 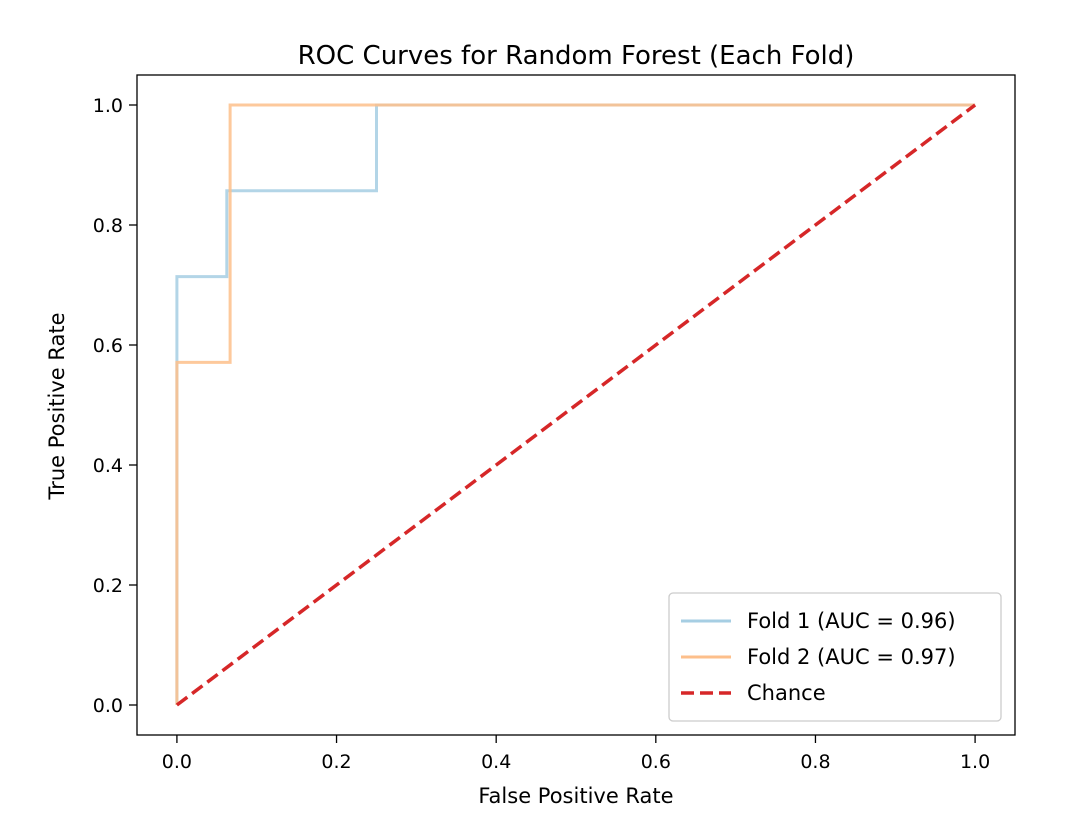 I want to click on x-tick-label: 0.8, so click(x=815, y=762).